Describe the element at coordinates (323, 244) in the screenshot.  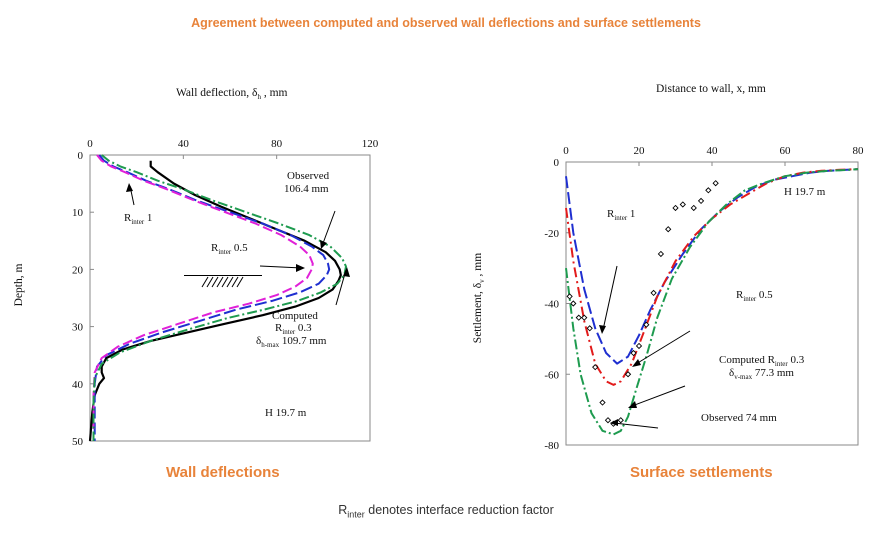
I see `wall-observed-arrowhead` at that location.